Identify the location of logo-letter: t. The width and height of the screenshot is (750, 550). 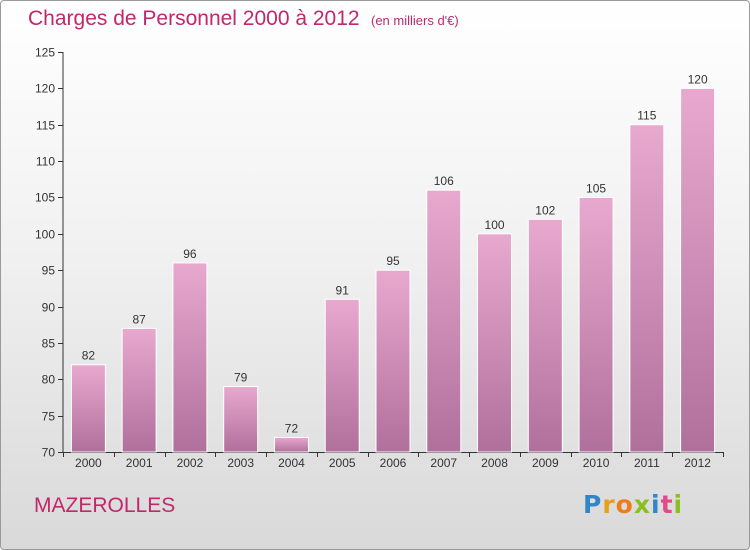
(667, 504).